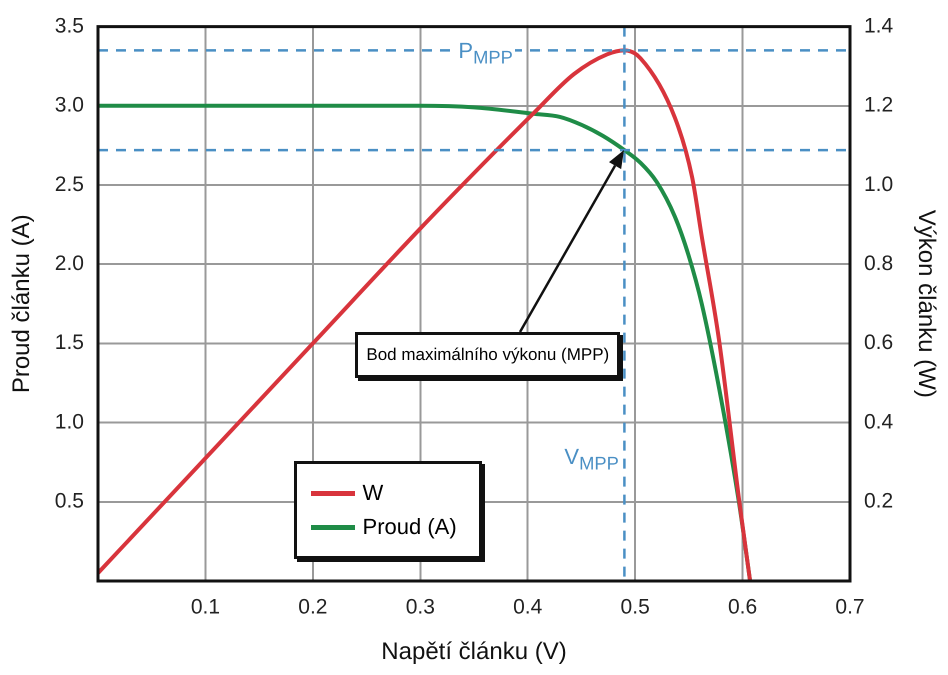 This screenshot has width=948, height=675. Describe the element at coordinates (879, 422) in the screenshot. I see `y2-tick-label: 0.4` at that location.